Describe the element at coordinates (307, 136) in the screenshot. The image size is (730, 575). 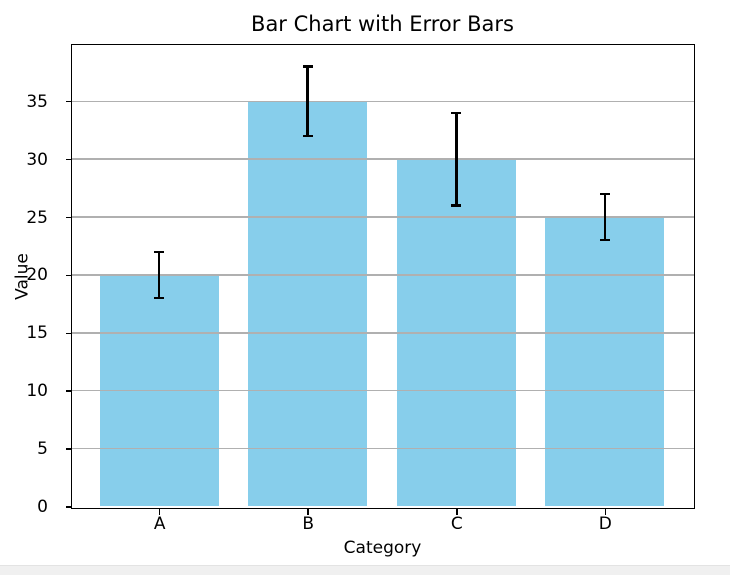
I see `error-bar-cap-bottom-B` at that location.